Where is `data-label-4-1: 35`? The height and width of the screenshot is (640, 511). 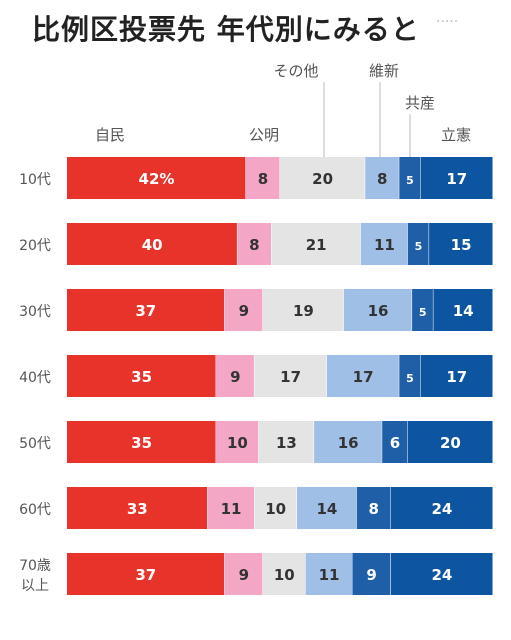 data-label-4-1: 35 is located at coordinates (141, 377).